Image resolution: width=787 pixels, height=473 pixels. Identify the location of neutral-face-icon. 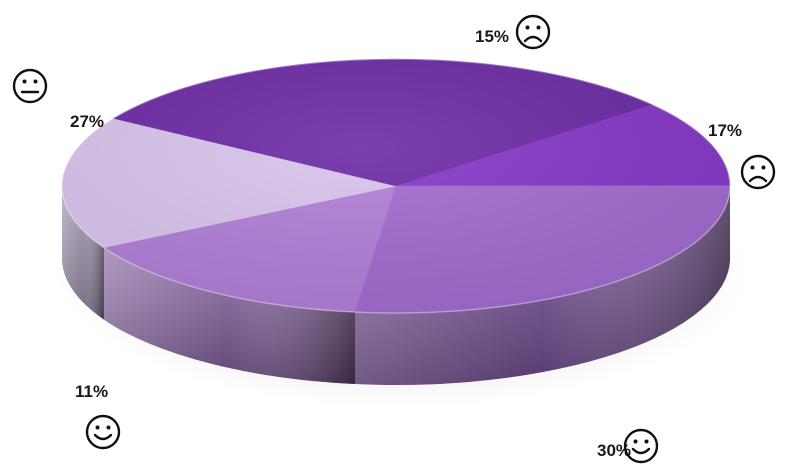
(30, 86).